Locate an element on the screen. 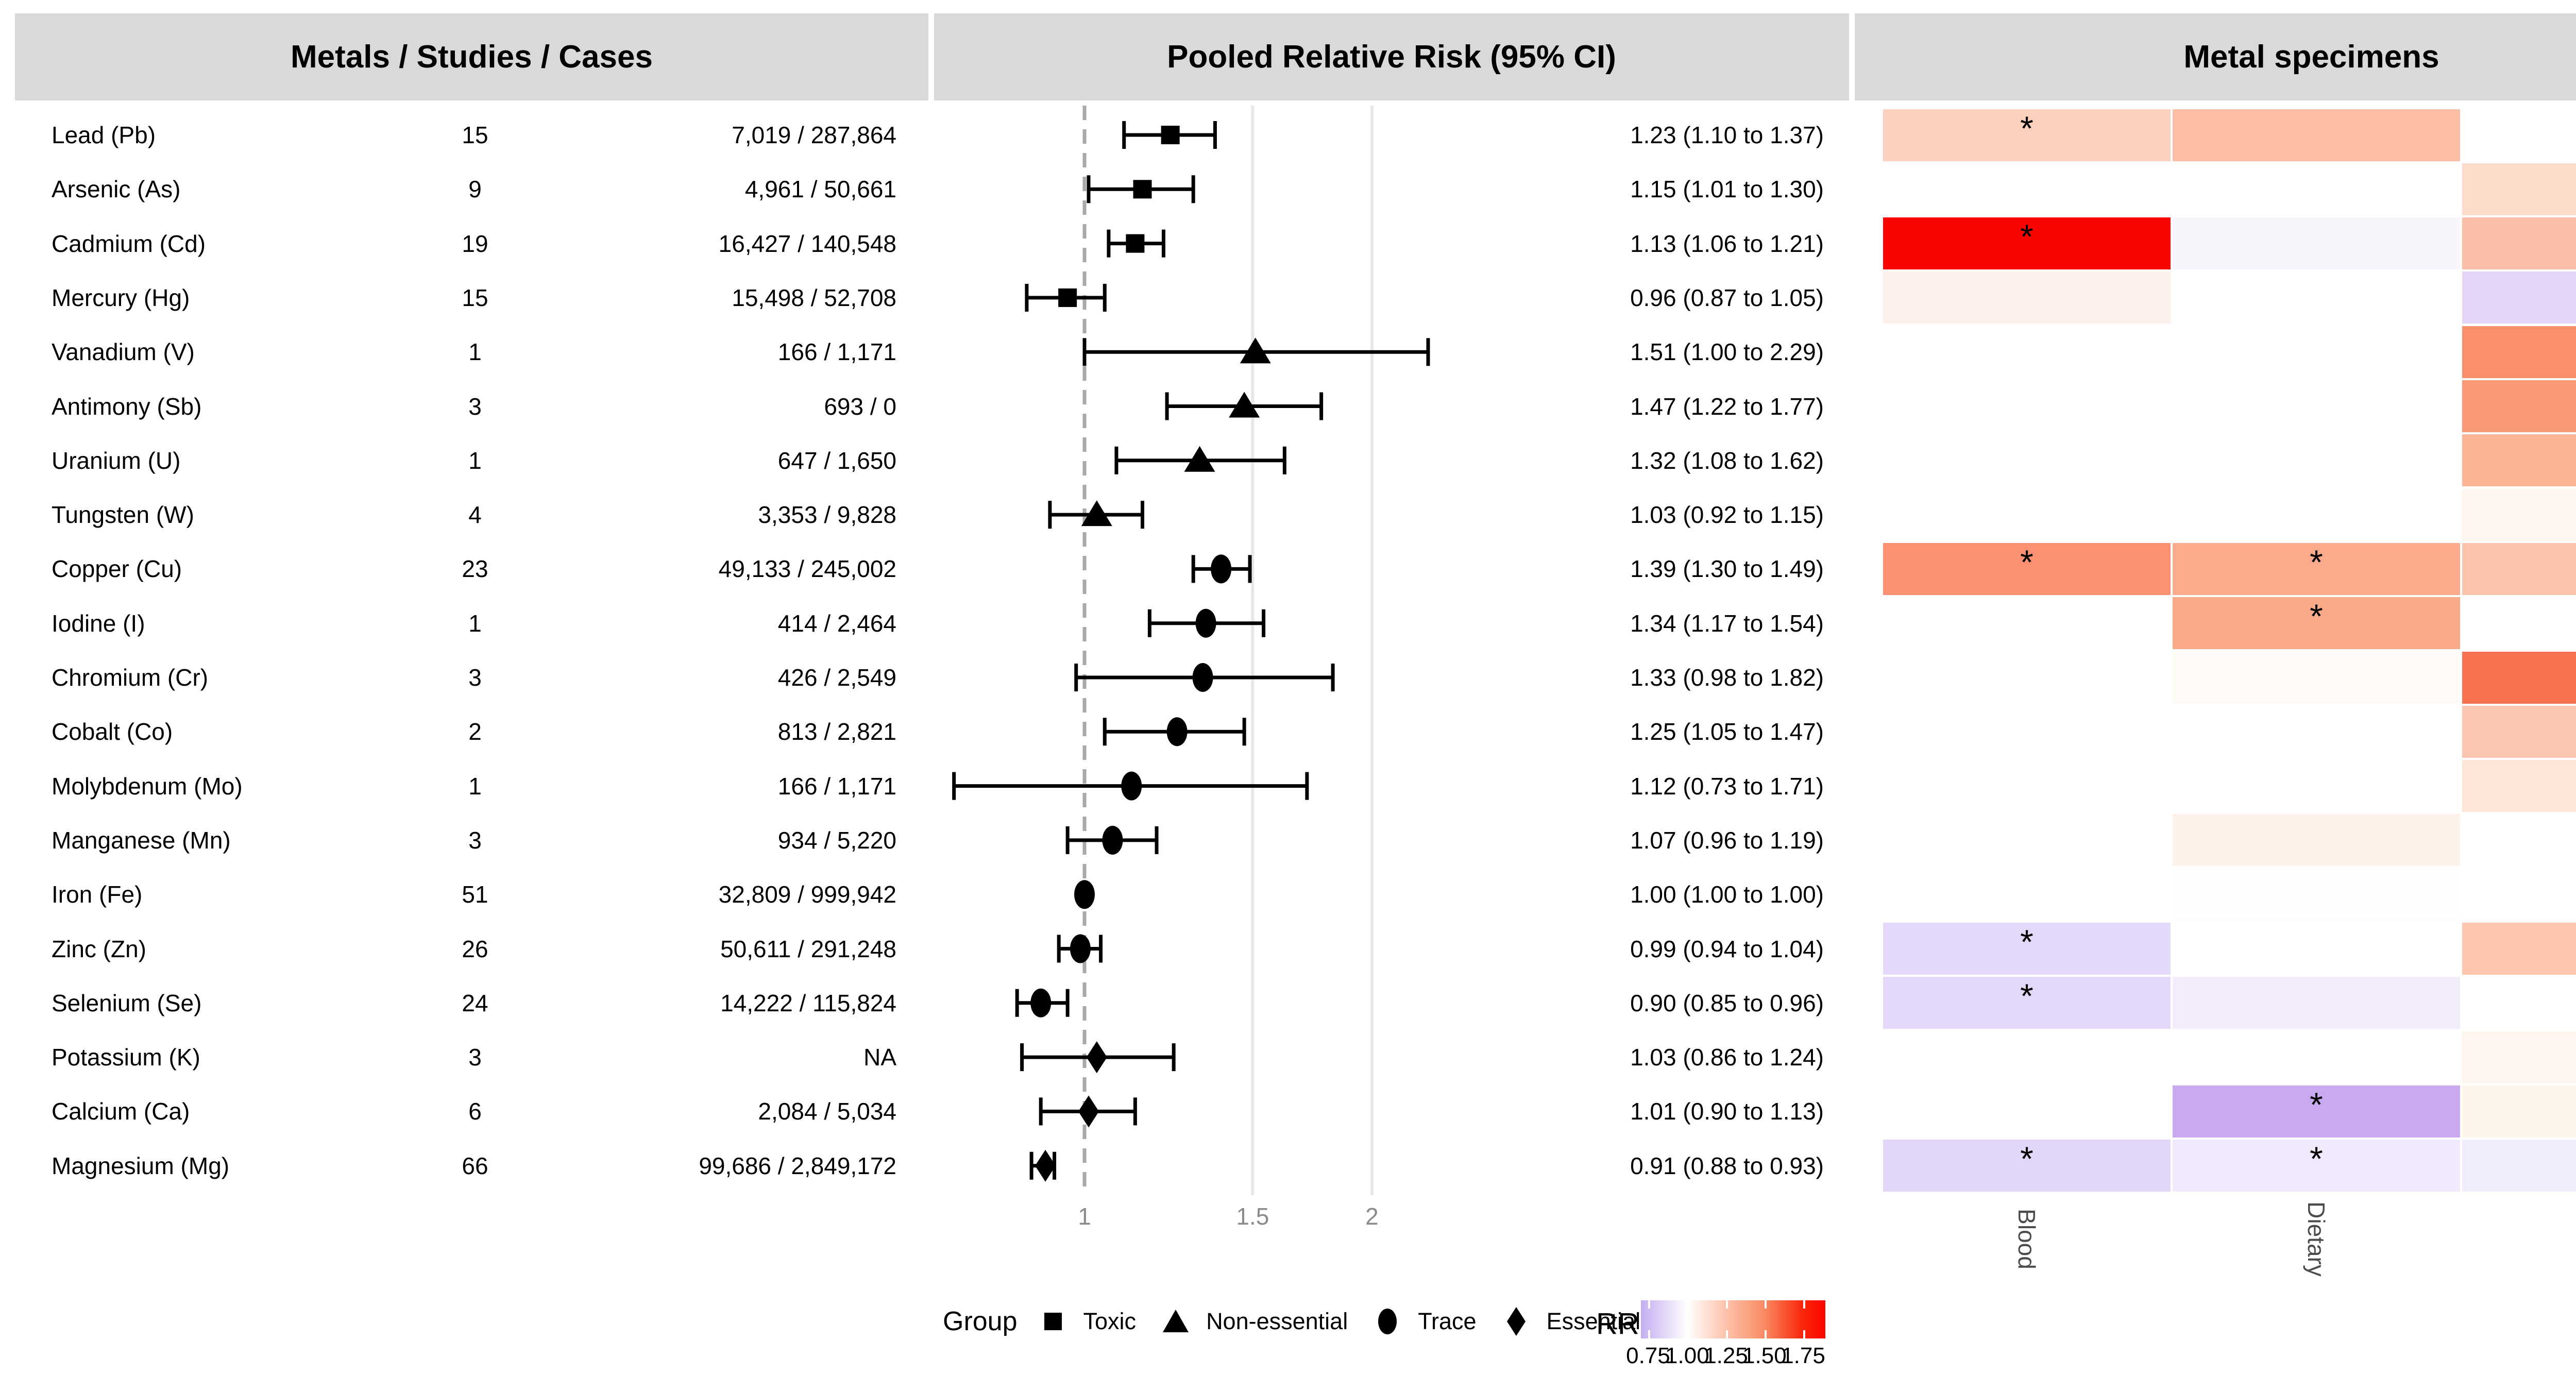  rr-ci-text: 1.03 (0.92 to 1.15) is located at coordinates (1727, 515).